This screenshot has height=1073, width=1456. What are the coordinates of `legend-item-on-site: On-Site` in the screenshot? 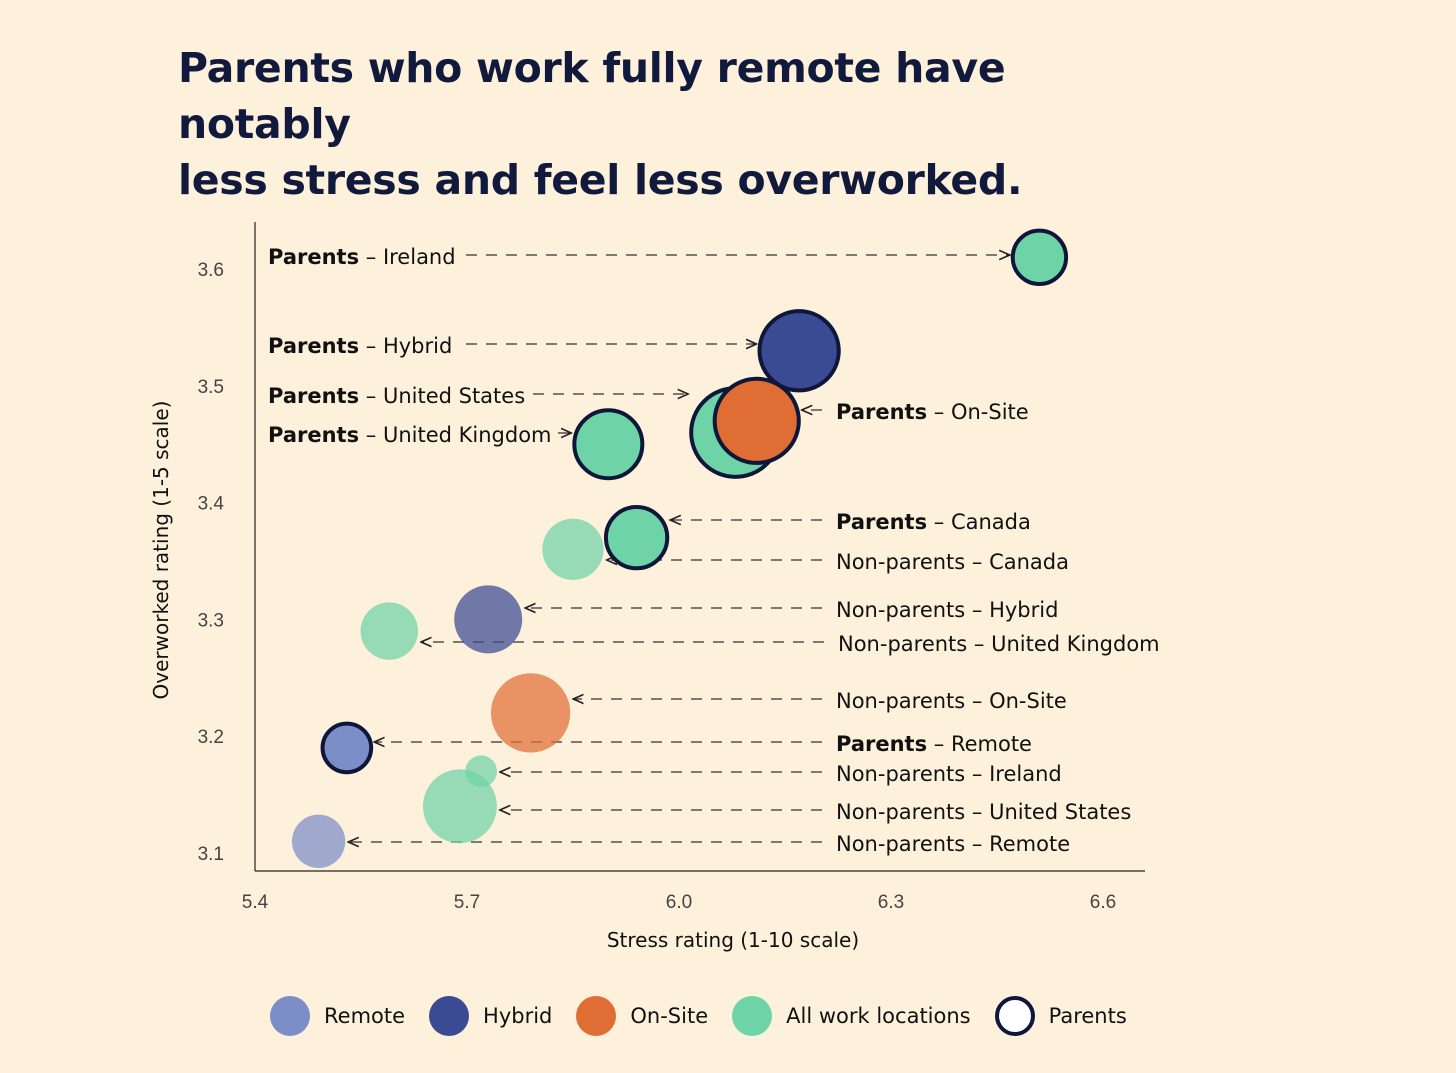 It's located at (642, 1016).